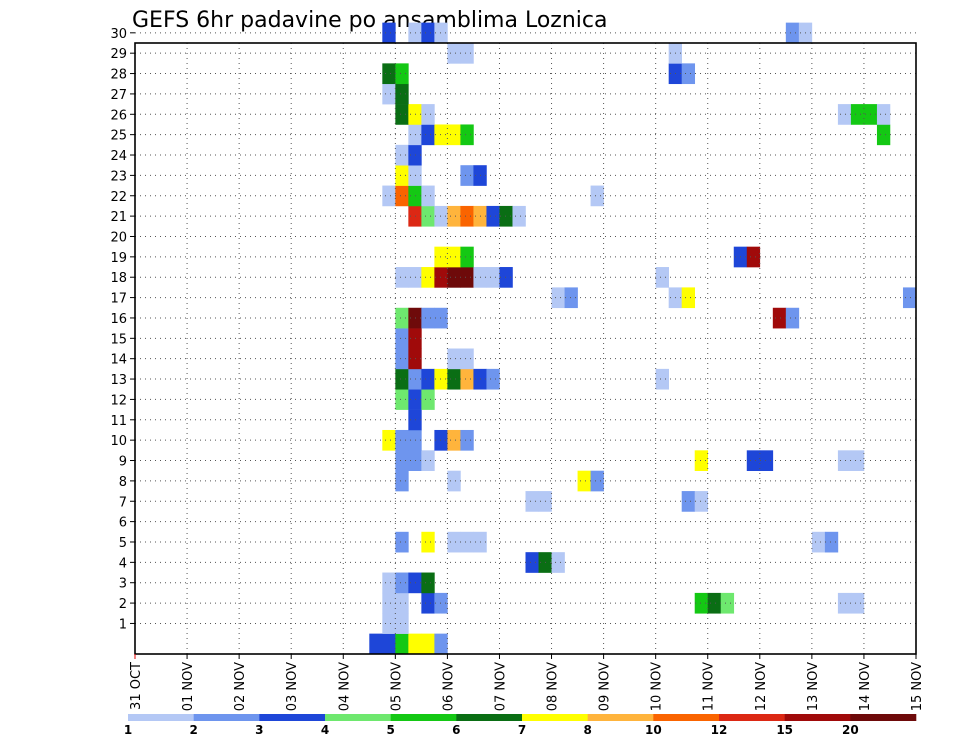 This screenshot has width=960, height=746. What do you see at coordinates (118, 217) in the screenshot?
I see `y-tick-label: 21` at bounding box center [118, 217].